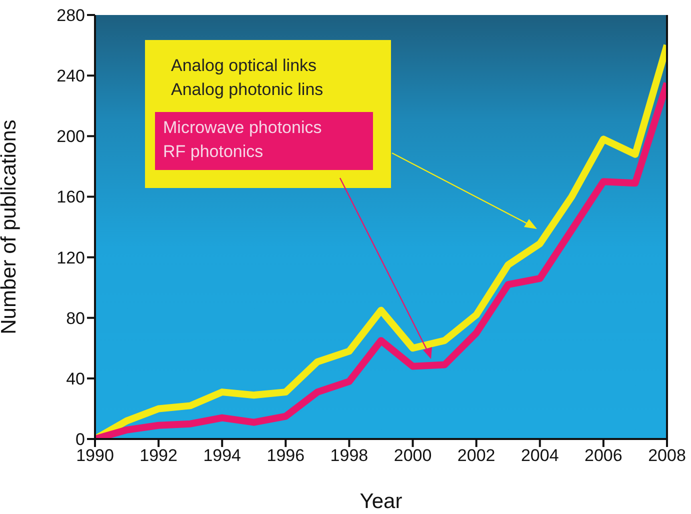  Describe the element at coordinates (70, 197) in the screenshot. I see `y-tick-label: 160` at that location.